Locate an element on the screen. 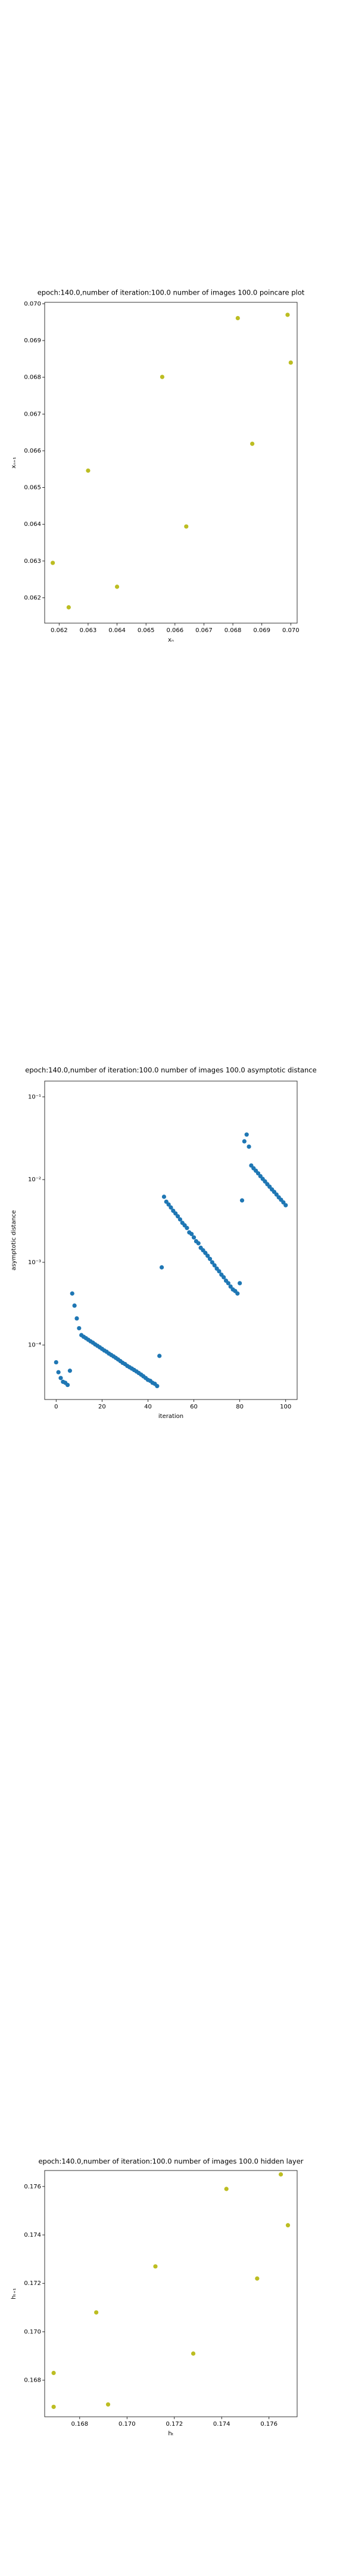 This screenshot has height=2576, width=343. y-tick-label: 0.067 is located at coordinates (33, 414).